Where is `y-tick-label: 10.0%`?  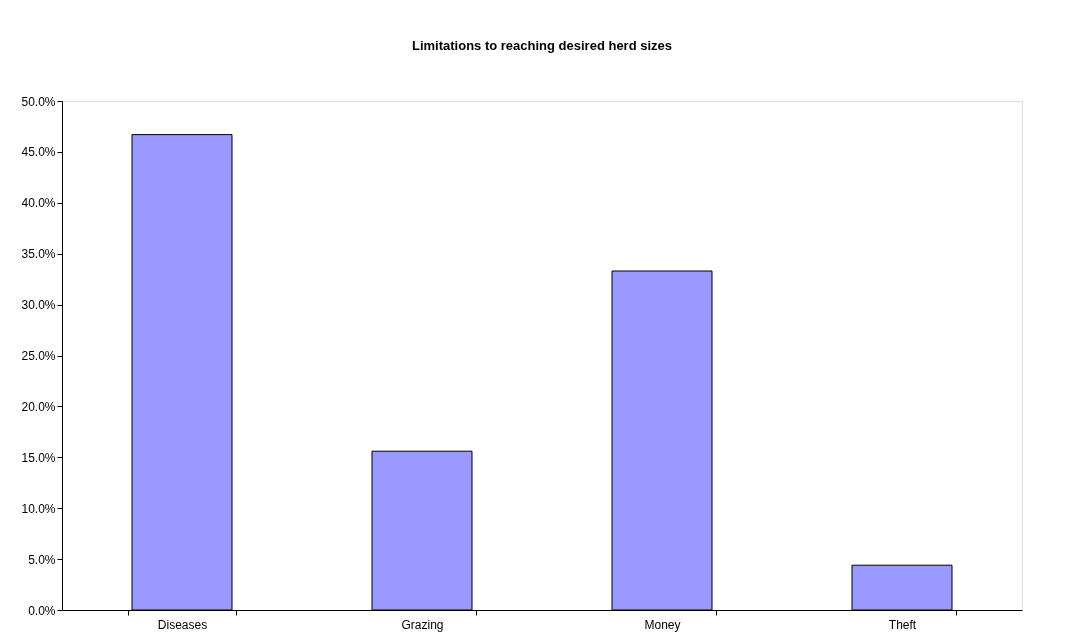 y-tick-label: 10.0% is located at coordinates (38, 508).